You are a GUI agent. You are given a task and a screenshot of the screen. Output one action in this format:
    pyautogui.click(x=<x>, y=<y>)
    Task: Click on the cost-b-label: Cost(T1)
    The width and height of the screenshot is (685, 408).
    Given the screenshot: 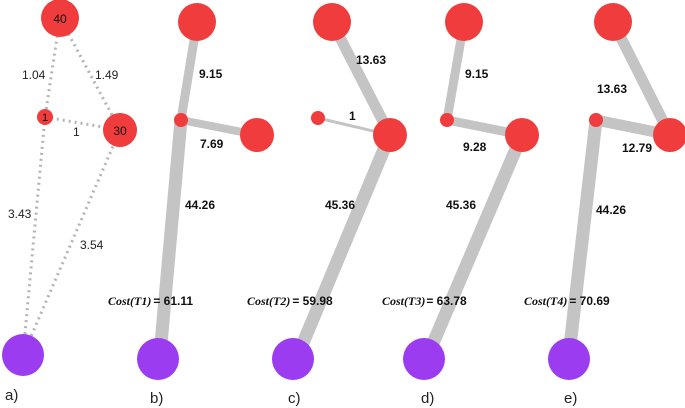 What is the action you would take?
    pyautogui.click(x=129, y=301)
    